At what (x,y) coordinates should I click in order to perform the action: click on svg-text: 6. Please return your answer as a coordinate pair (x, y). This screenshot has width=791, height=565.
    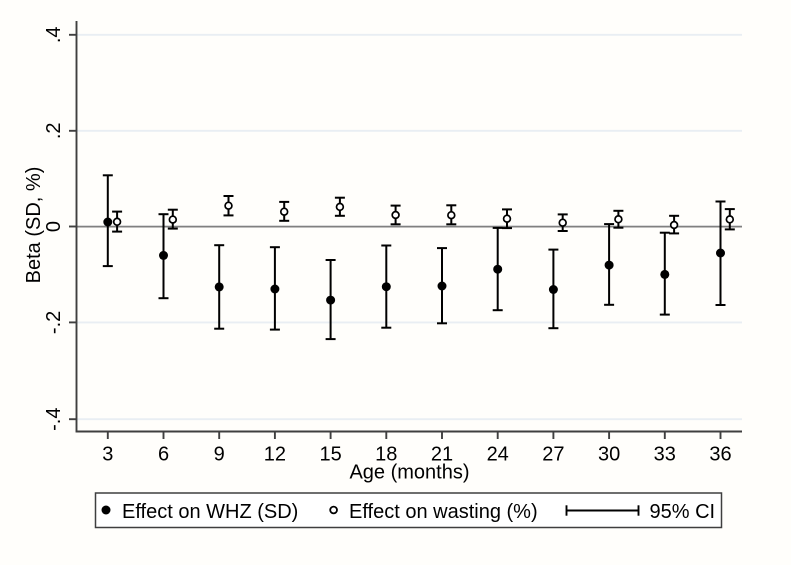
    Looking at the image, I should click on (163, 455).